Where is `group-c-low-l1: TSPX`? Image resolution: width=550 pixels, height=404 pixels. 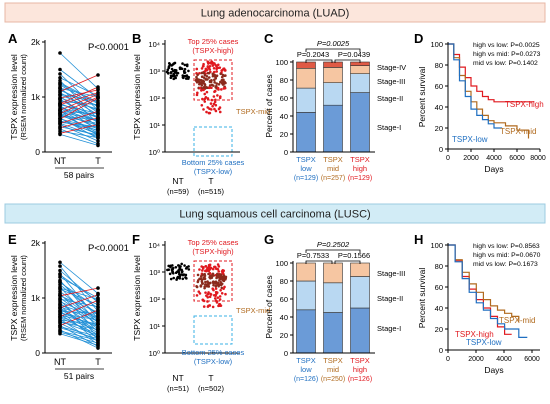 group-c-low-l1: TSPX is located at coordinates (306, 159).